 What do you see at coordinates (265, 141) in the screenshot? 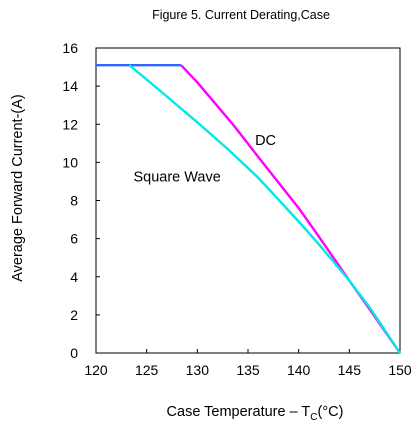
I see `annotation-dc: DC` at bounding box center [265, 141].